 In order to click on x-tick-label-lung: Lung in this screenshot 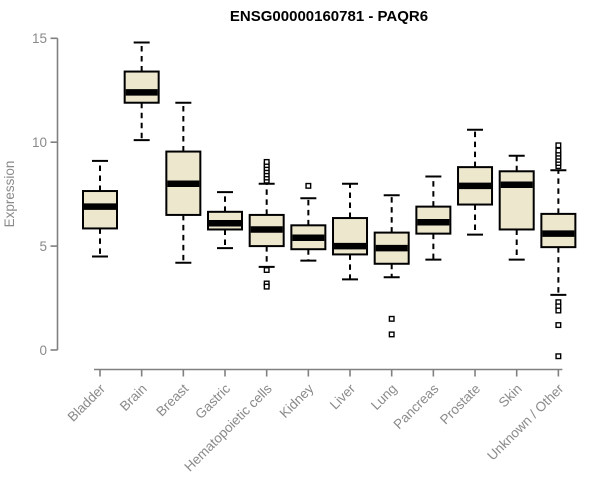, I will do `click(384, 397)`.